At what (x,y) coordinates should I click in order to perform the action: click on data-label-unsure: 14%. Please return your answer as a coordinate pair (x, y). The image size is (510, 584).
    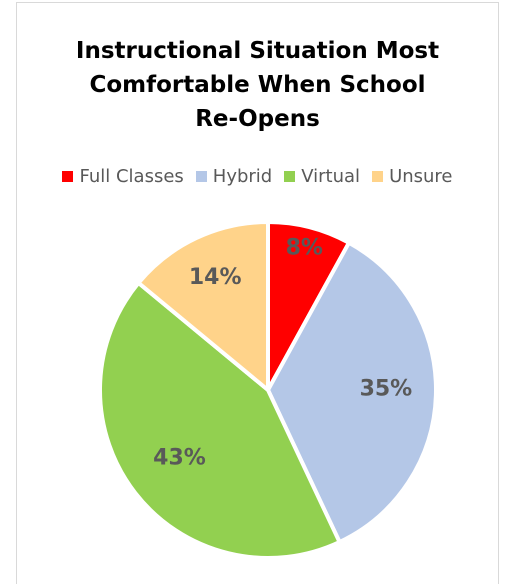
    Looking at the image, I should click on (215, 277).